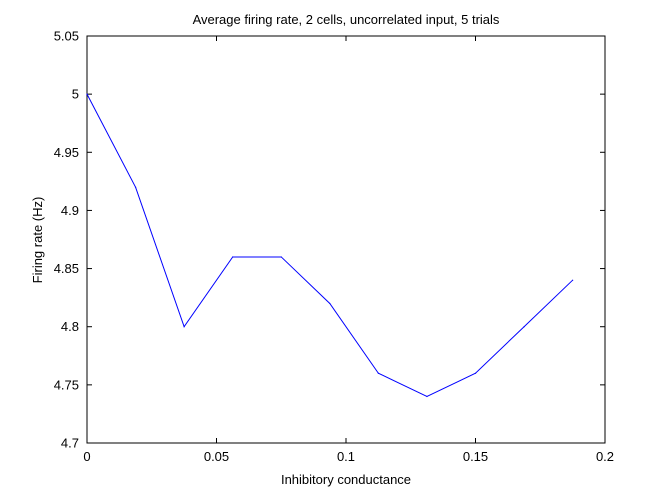 This screenshot has height=503, width=672. I want to click on x-tick-label: 0.2, so click(605, 456).